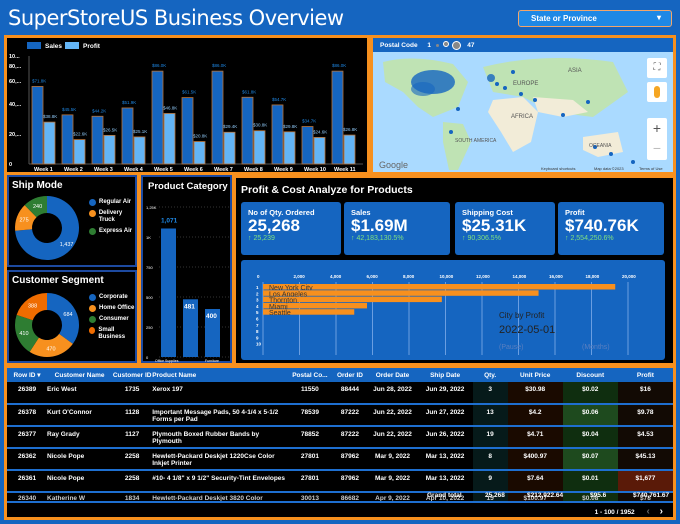  What do you see at coordinates (114, 202) in the screenshot?
I see `legend-item: Regular Air` at bounding box center [114, 202].